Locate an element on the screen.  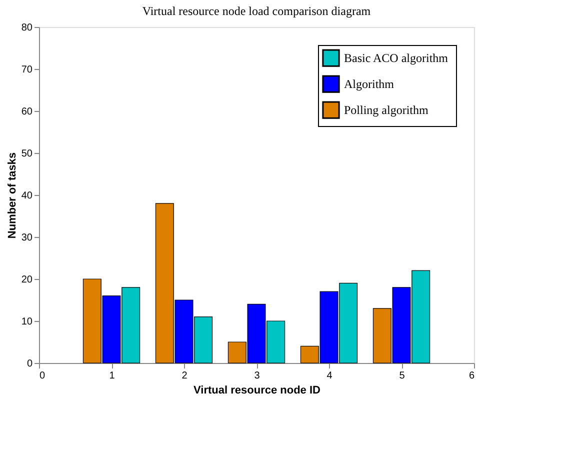
x-tick-label: 5 is located at coordinates (402, 376).